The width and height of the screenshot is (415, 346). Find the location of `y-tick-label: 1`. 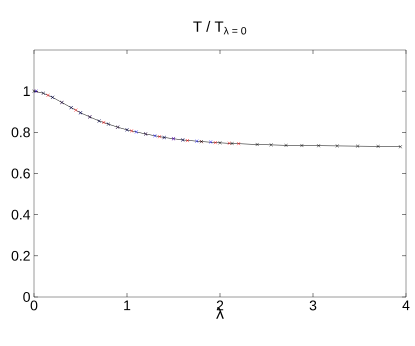

y-tick-label: 1 is located at coordinates (27, 91).